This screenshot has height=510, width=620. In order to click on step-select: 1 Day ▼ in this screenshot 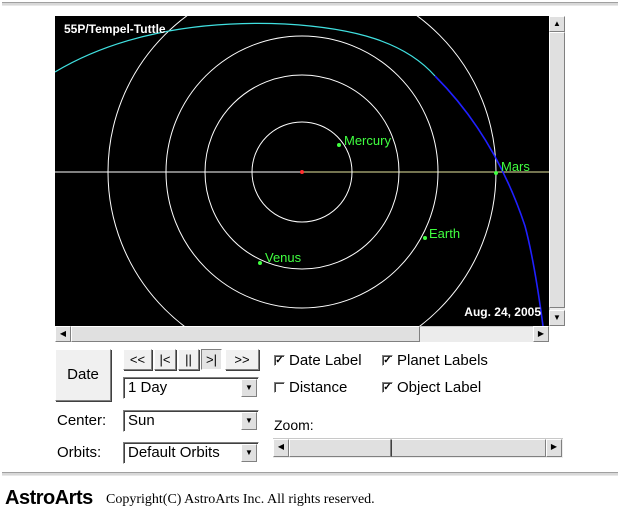, I will do `click(191, 388)`.